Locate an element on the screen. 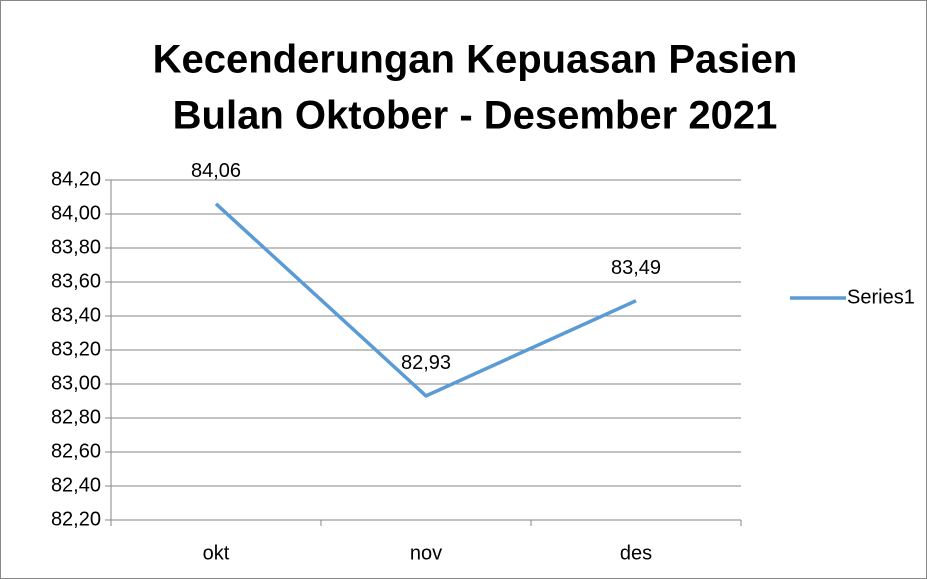 The image size is (927, 579). y-tick-label: 84,20 is located at coordinates (76, 179).